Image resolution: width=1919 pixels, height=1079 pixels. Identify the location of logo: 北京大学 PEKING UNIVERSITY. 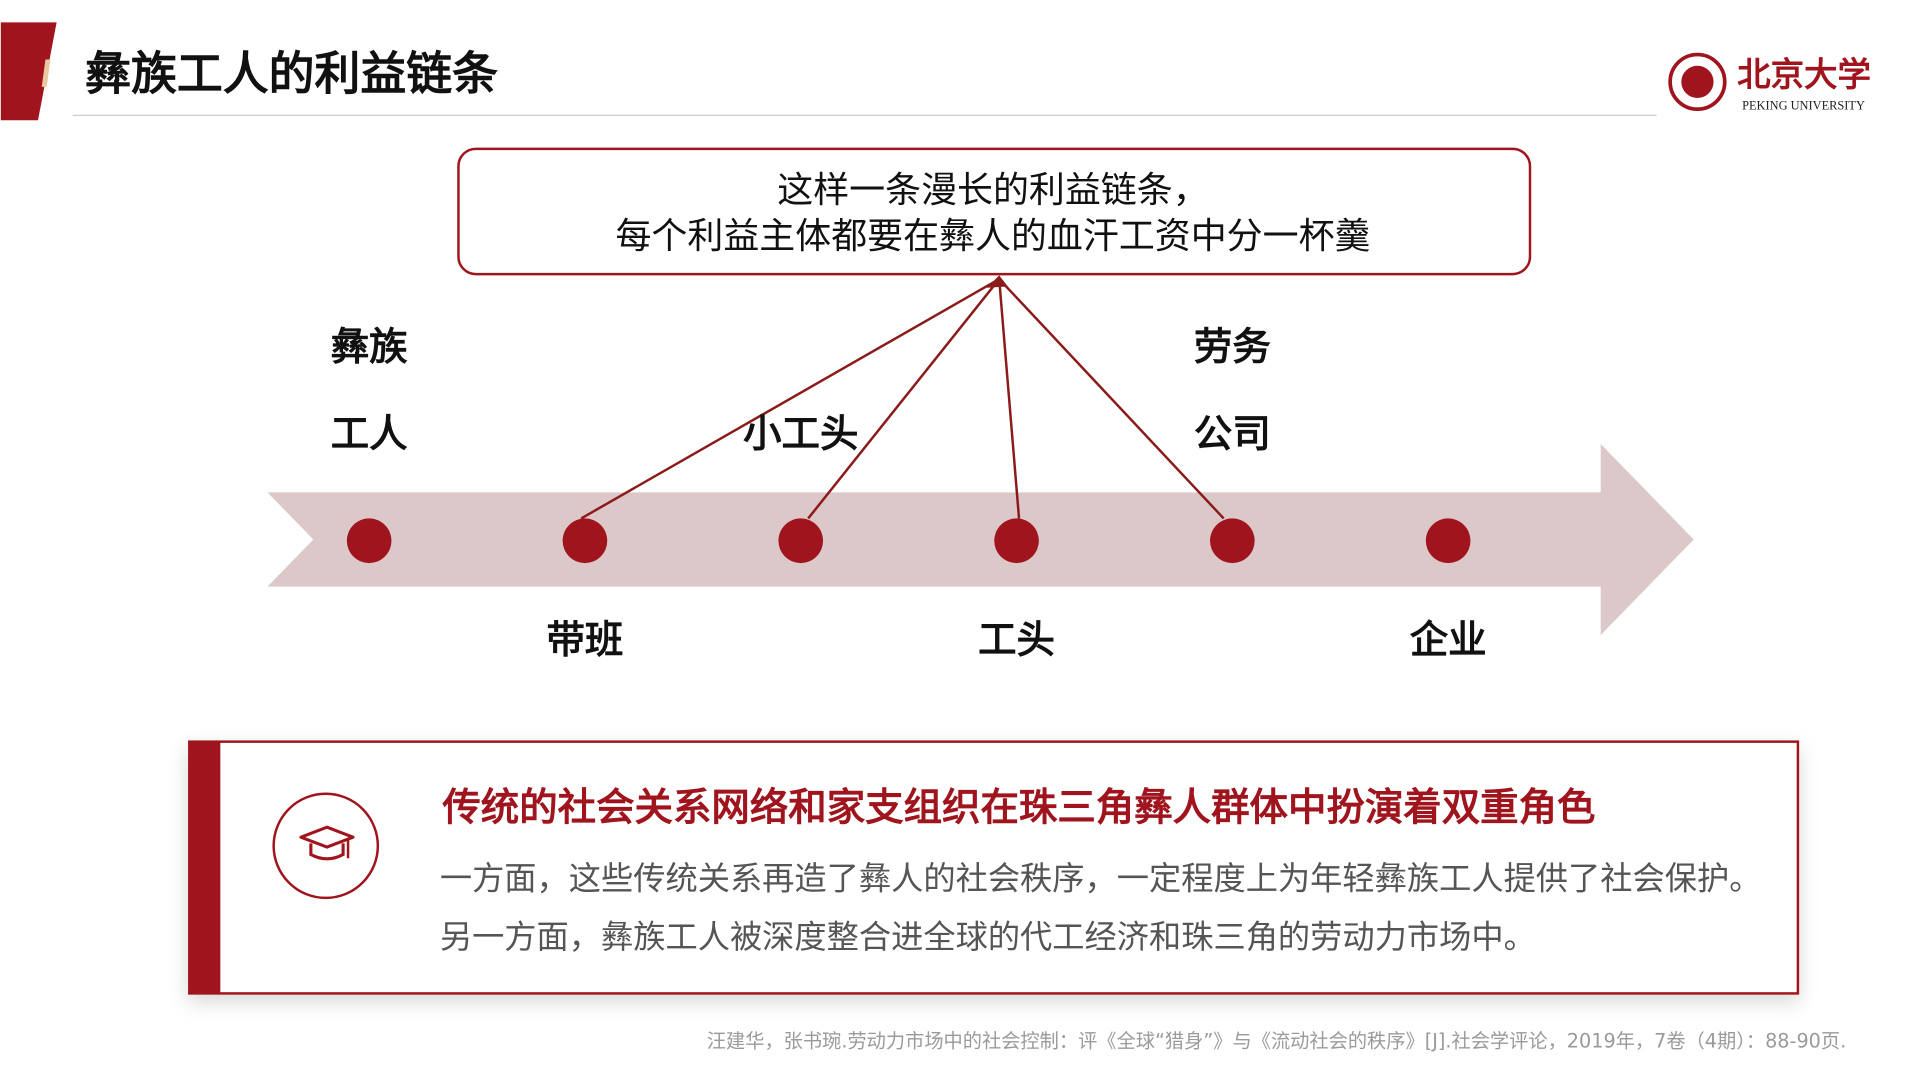
(1769, 82).